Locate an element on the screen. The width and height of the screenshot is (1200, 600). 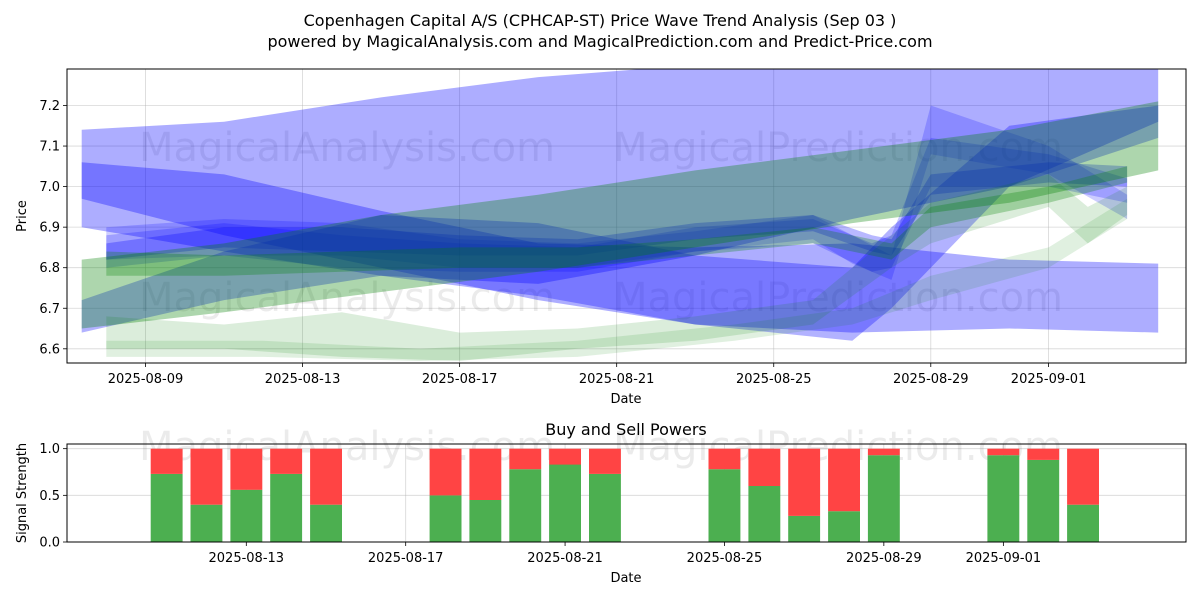
watermark-prediction-top-1: MagicalPrediction.com is located at coordinates (838, 148).